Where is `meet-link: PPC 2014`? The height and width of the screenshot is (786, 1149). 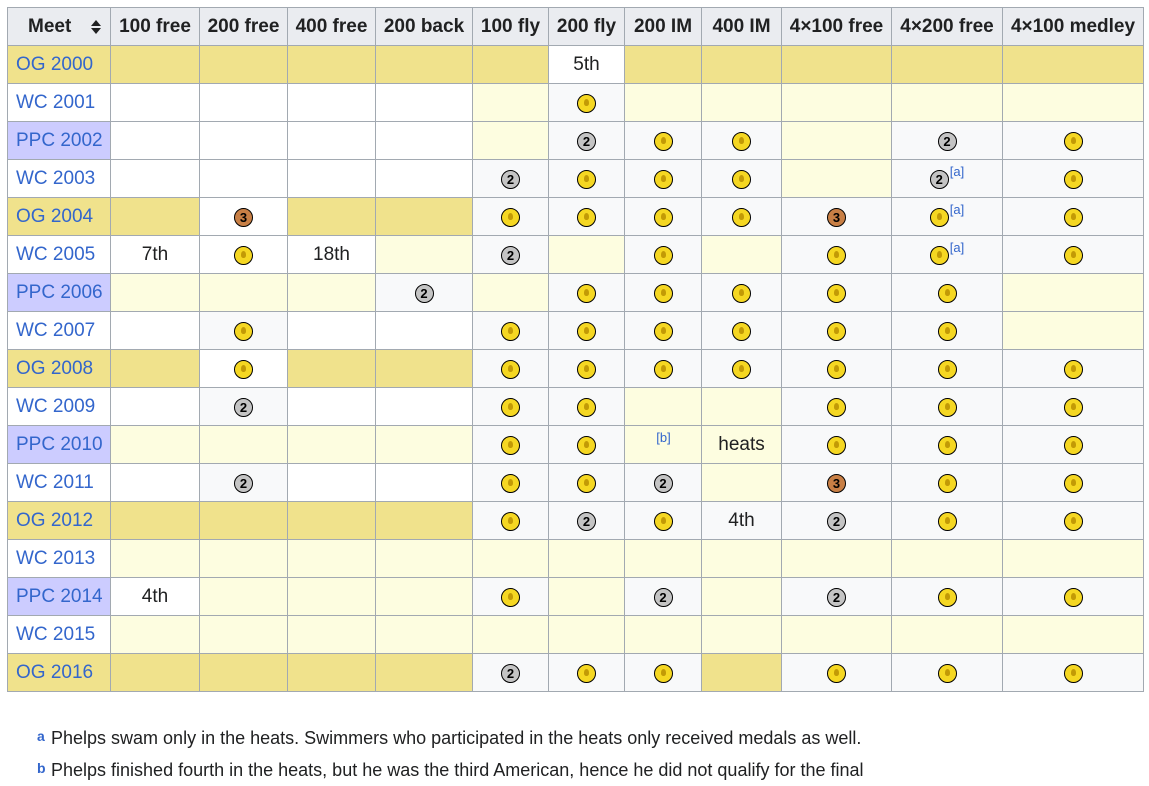
meet-link: PPC 2014 is located at coordinates (59, 596).